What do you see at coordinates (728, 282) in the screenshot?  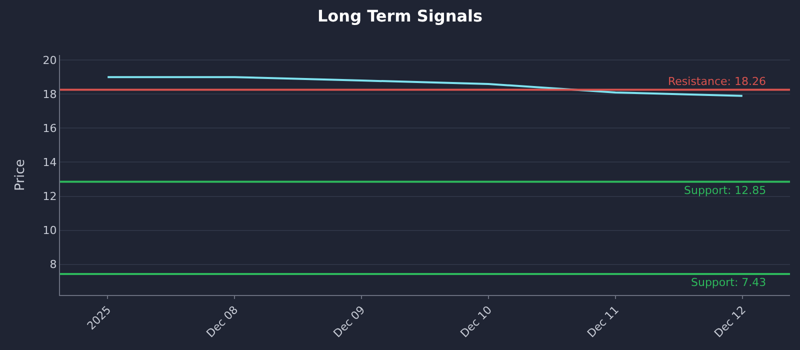 I see `ref-line-label: Support: 7.43` at bounding box center [728, 282].